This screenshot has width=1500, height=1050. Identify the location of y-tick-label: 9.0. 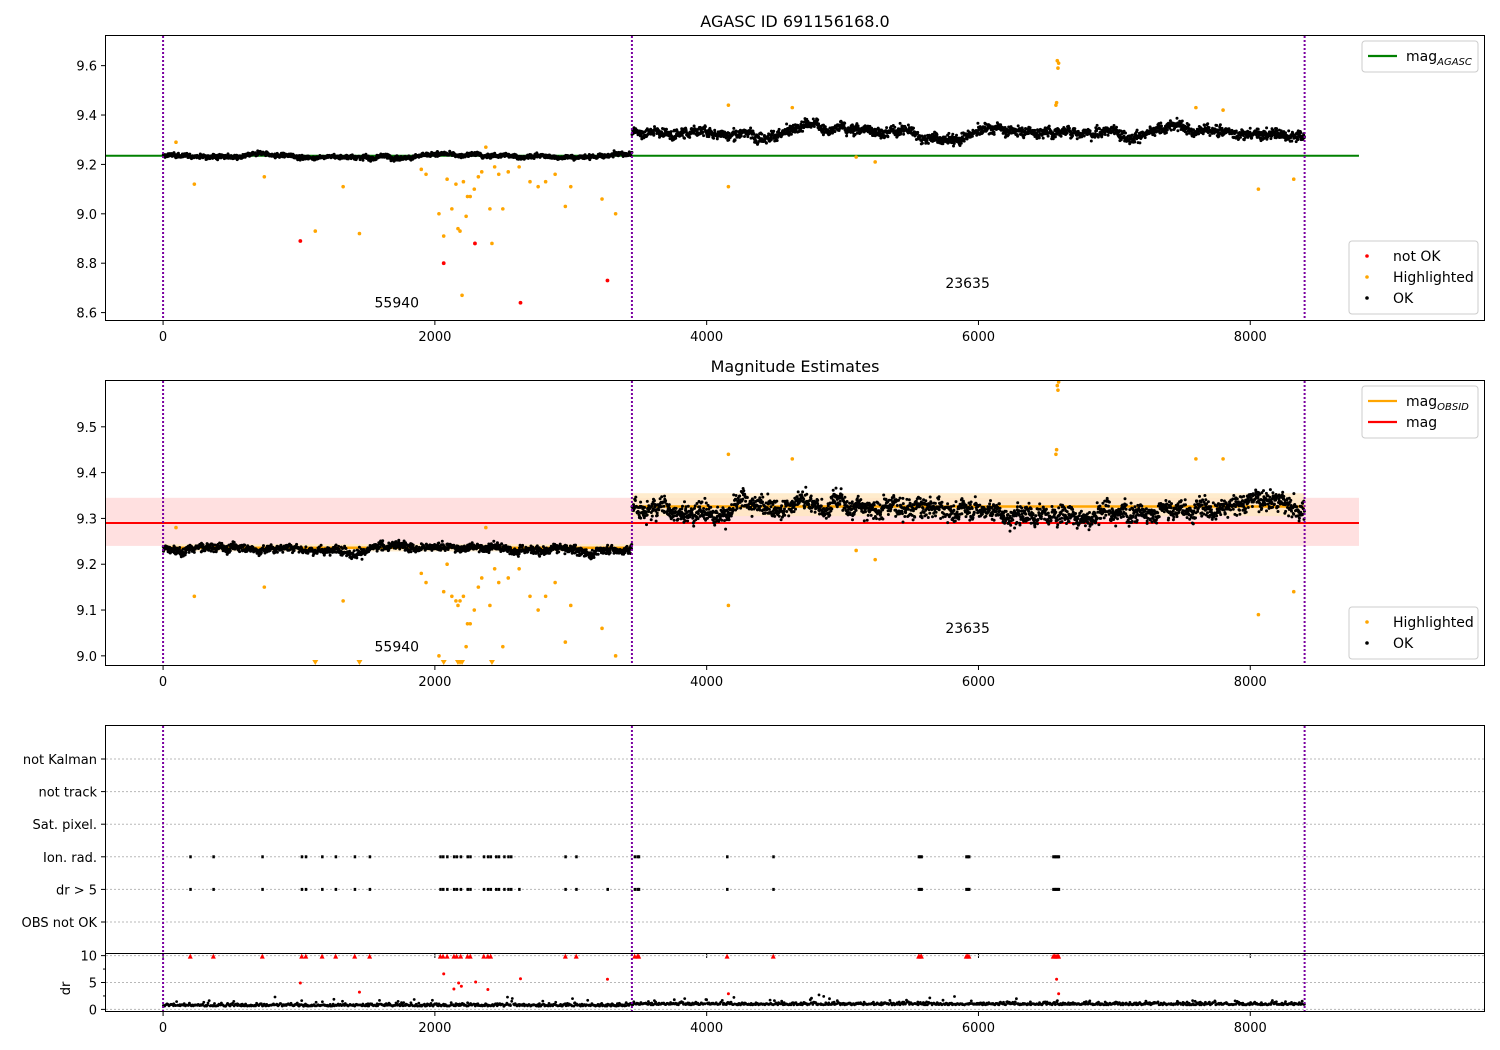
(86, 215).